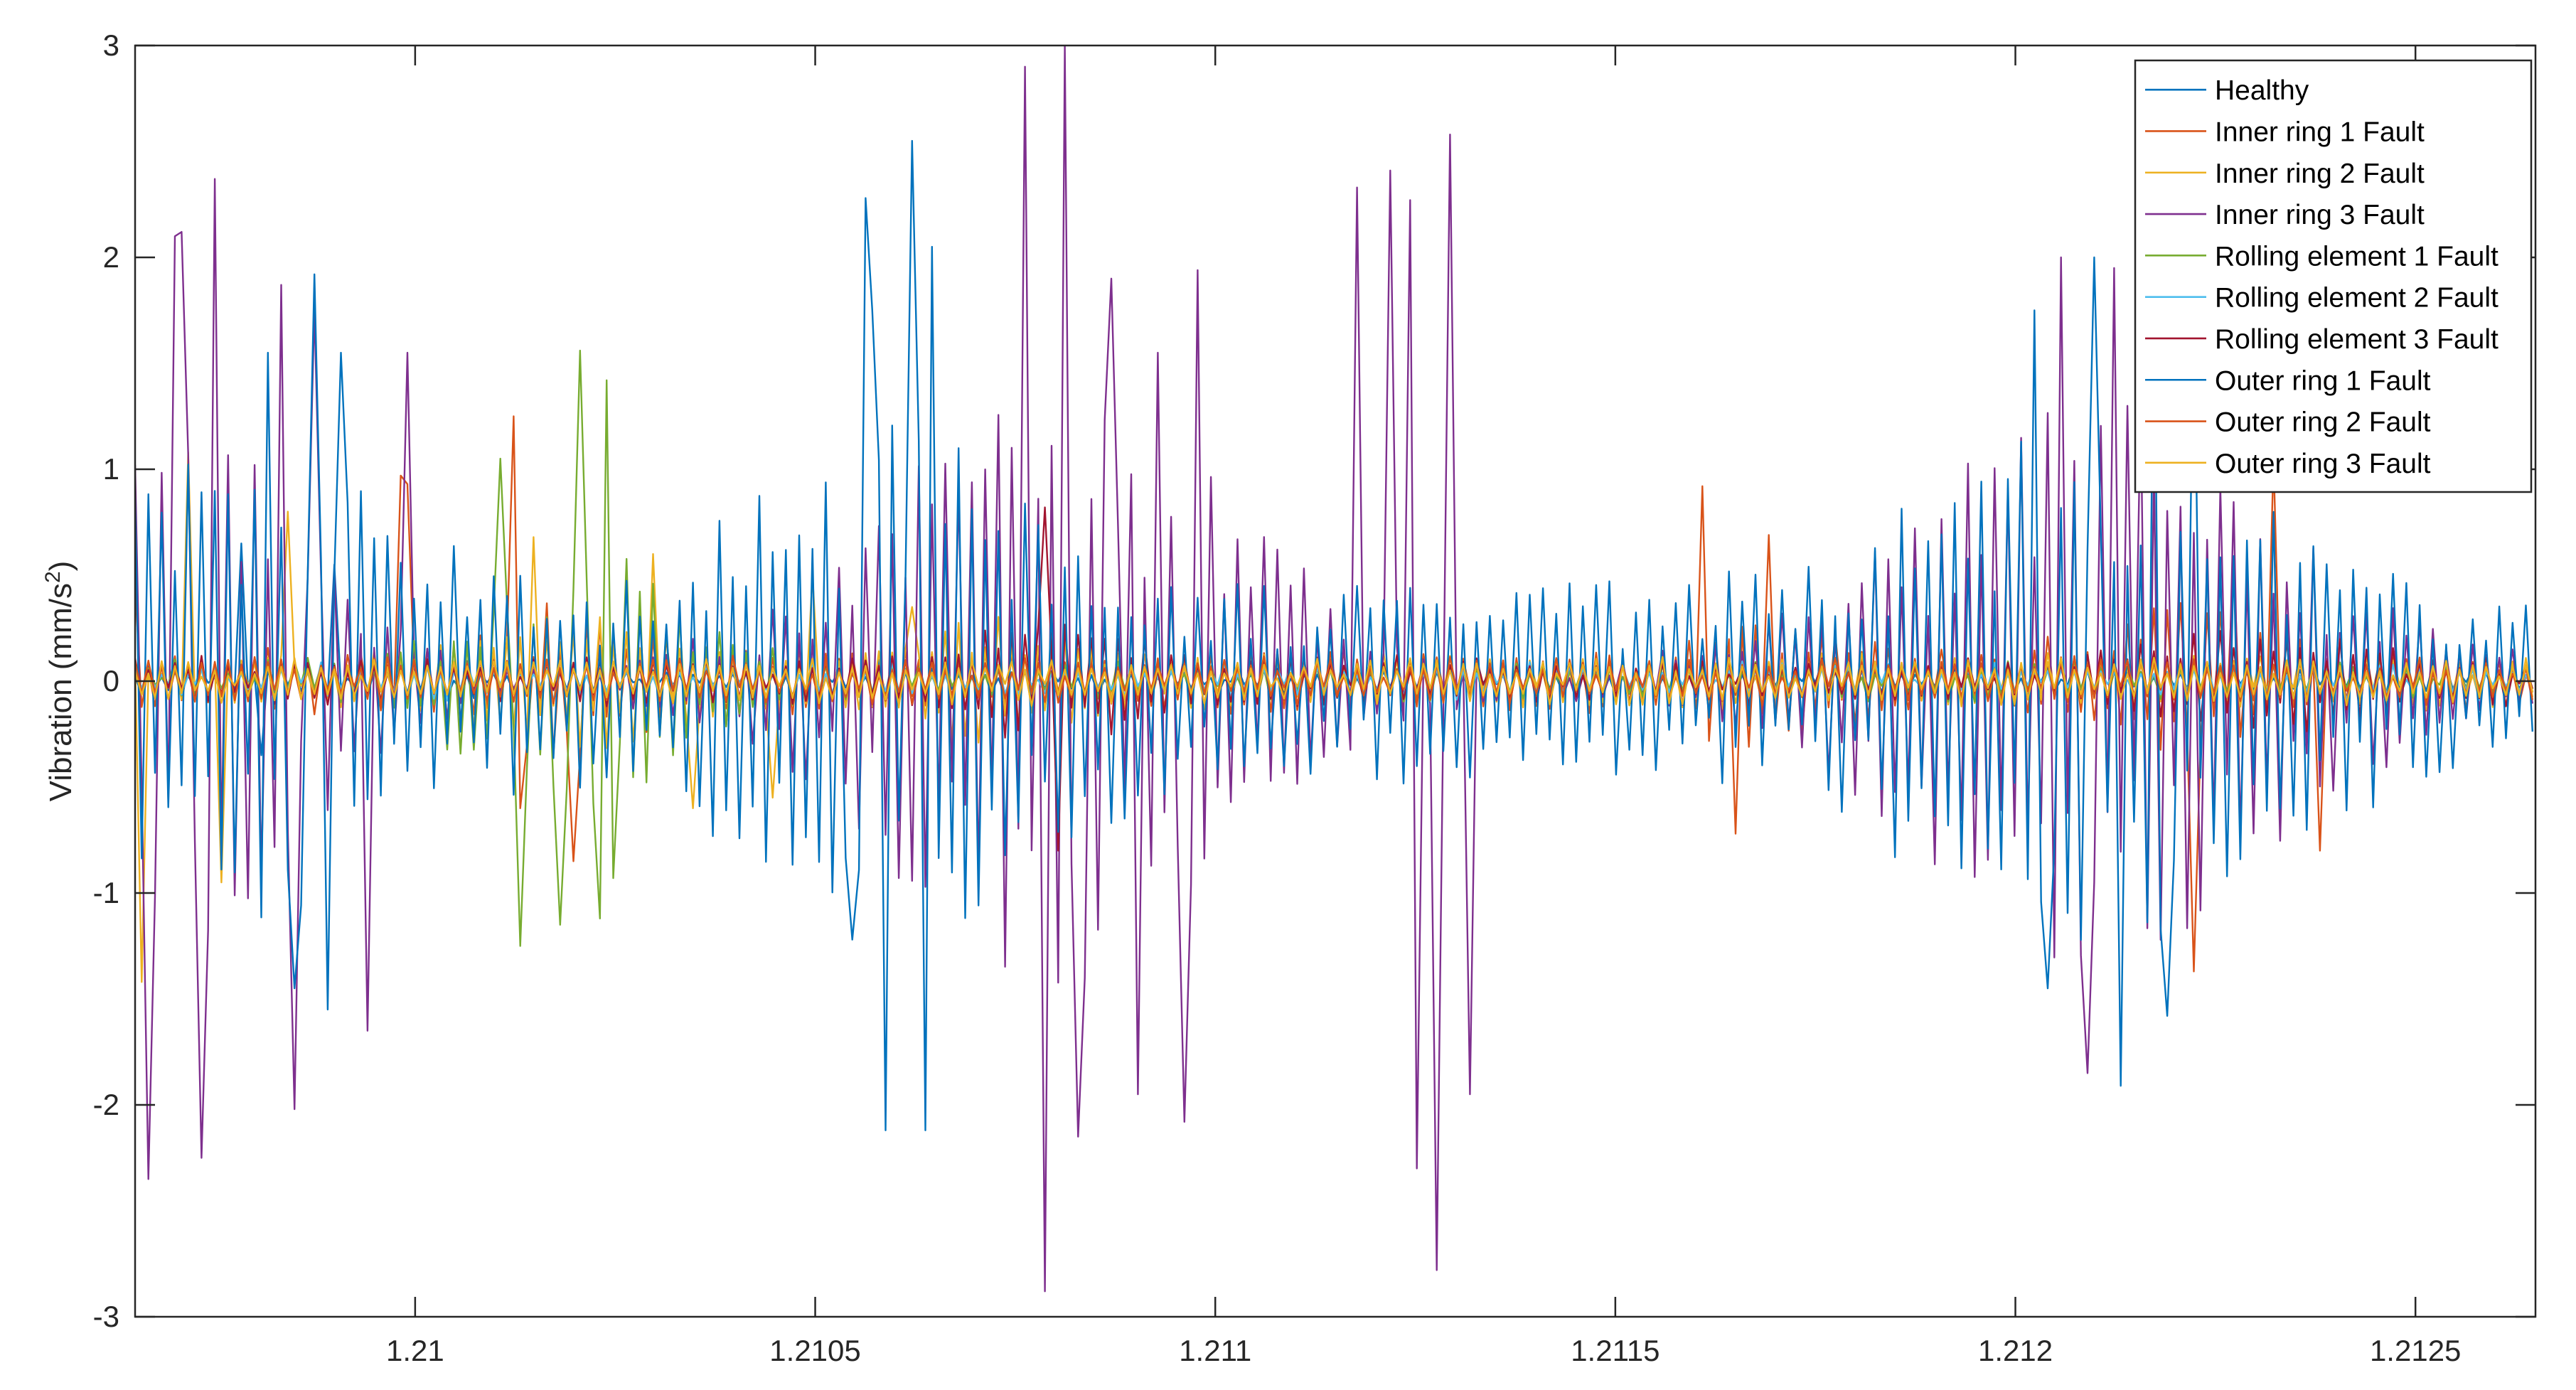 The height and width of the screenshot is (1390, 2576). I want to click on legend-label: Rolling element 3 Fault, so click(2356, 339).